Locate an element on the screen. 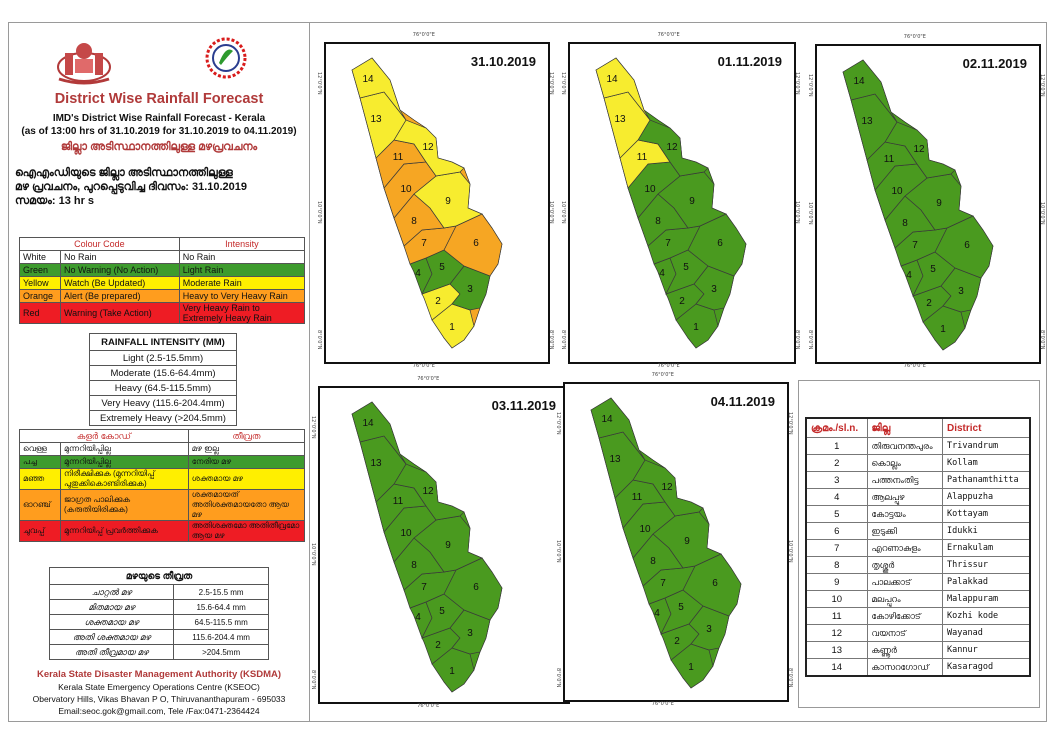 The width and height of the screenshot is (1053, 744). colour-code-name: Yellow is located at coordinates (40, 283).